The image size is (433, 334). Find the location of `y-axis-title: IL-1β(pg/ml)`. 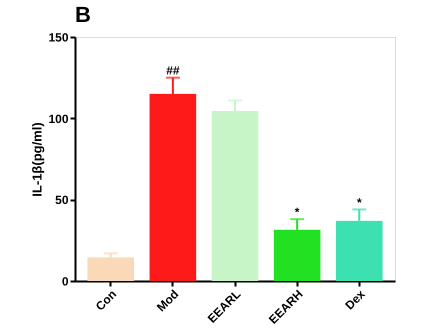

y-axis-title: IL-1β(pg/ml) is located at coordinates (36, 159).